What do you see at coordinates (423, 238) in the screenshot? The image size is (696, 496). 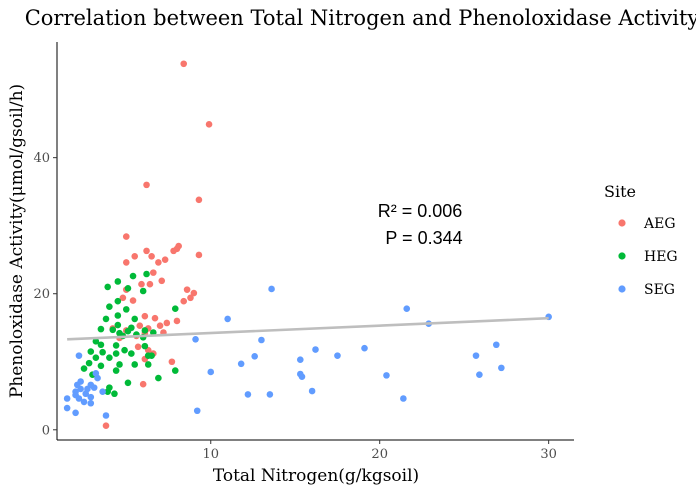 I see `p-value-annotation: P = 0.344` at bounding box center [423, 238].